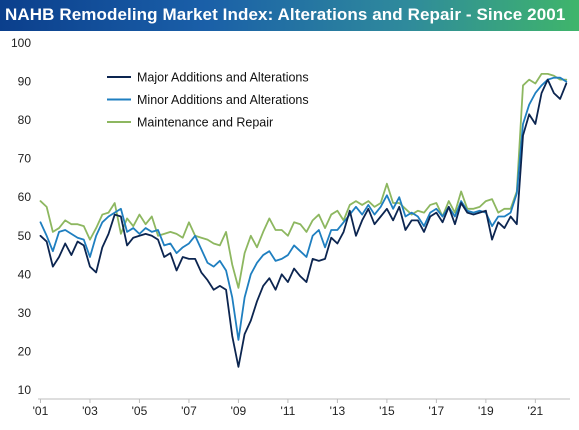  Describe the element at coordinates (205, 123) in the screenshot. I see `legend-label: Maintenance and Repair` at that location.